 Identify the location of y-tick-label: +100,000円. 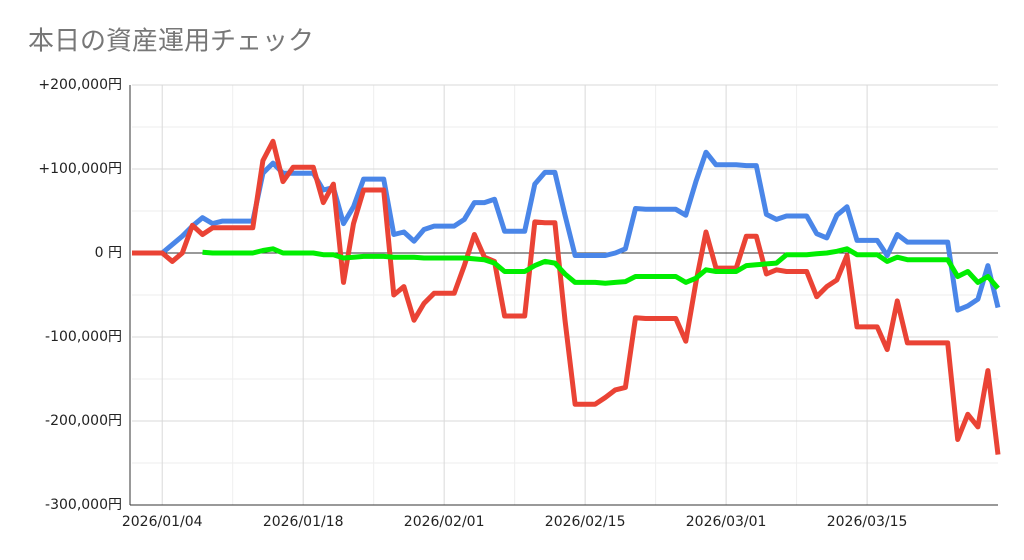
(80, 169).